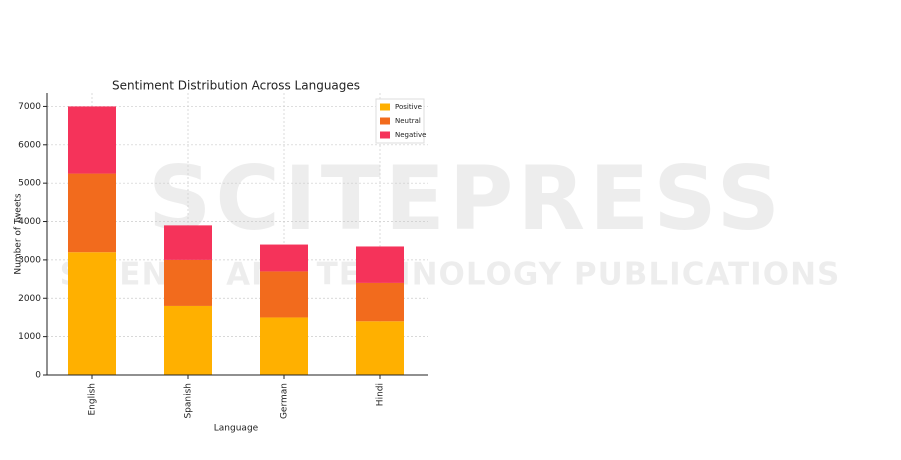 Image resolution: width=901 pixels, height=460 pixels. What do you see at coordinates (29, 299) in the screenshot?
I see `y-tick-label: 2000` at bounding box center [29, 299].